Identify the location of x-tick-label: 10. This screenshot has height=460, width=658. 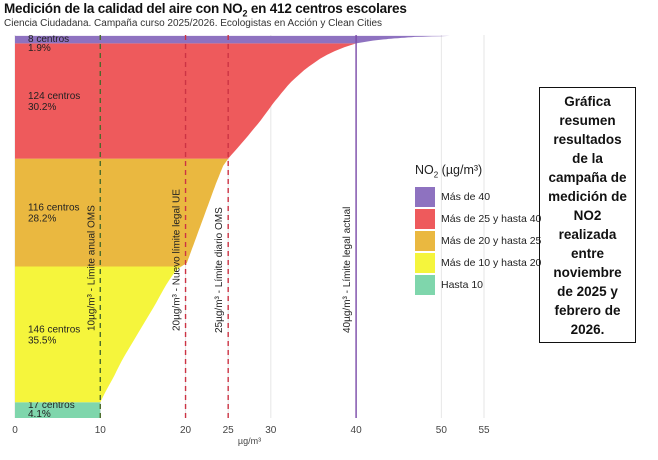
(101, 430).